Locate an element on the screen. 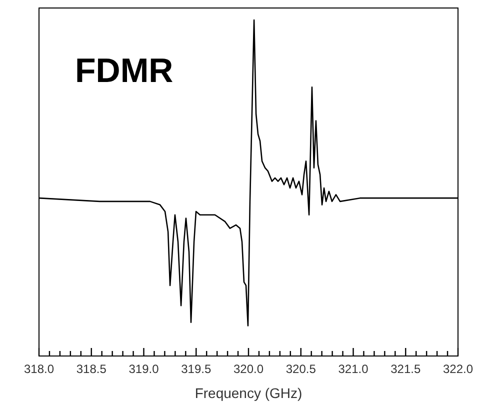 The height and width of the screenshot is (405, 477). x-tick-label: 321.0 is located at coordinates (353, 369).